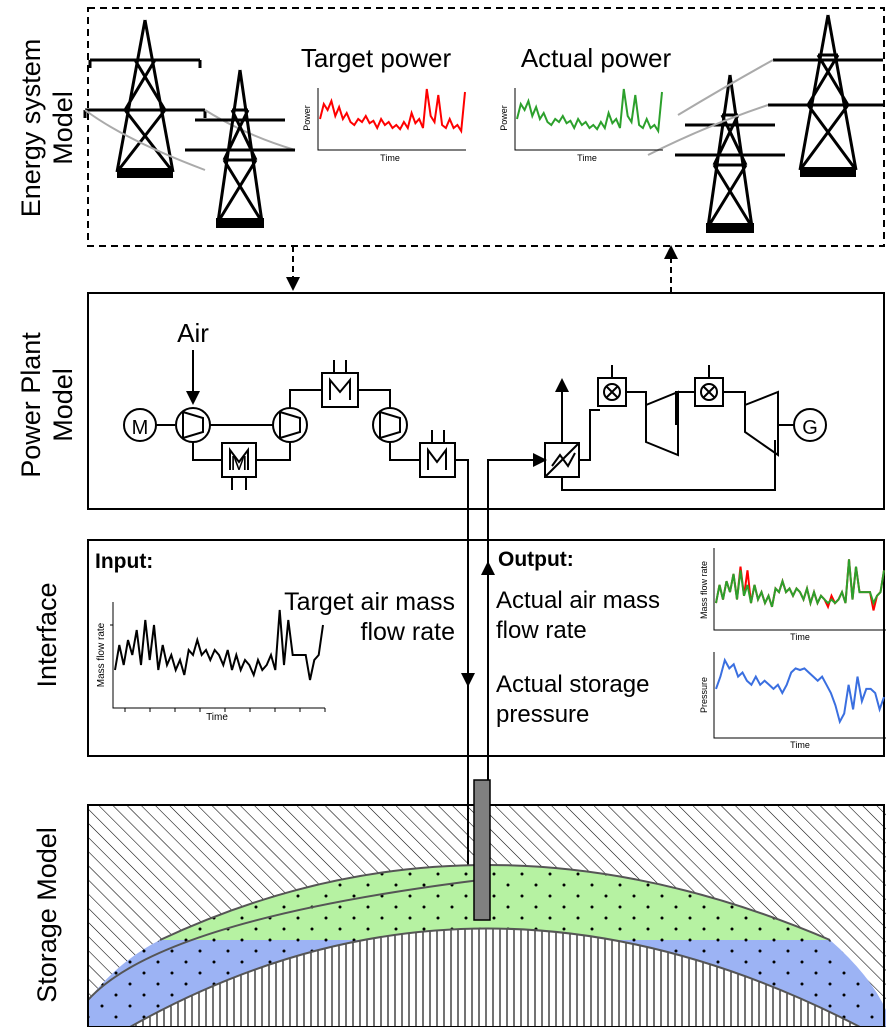  What do you see at coordinates (587, 158) in the screenshot?
I see `actual-power-xlabel: Time` at bounding box center [587, 158].